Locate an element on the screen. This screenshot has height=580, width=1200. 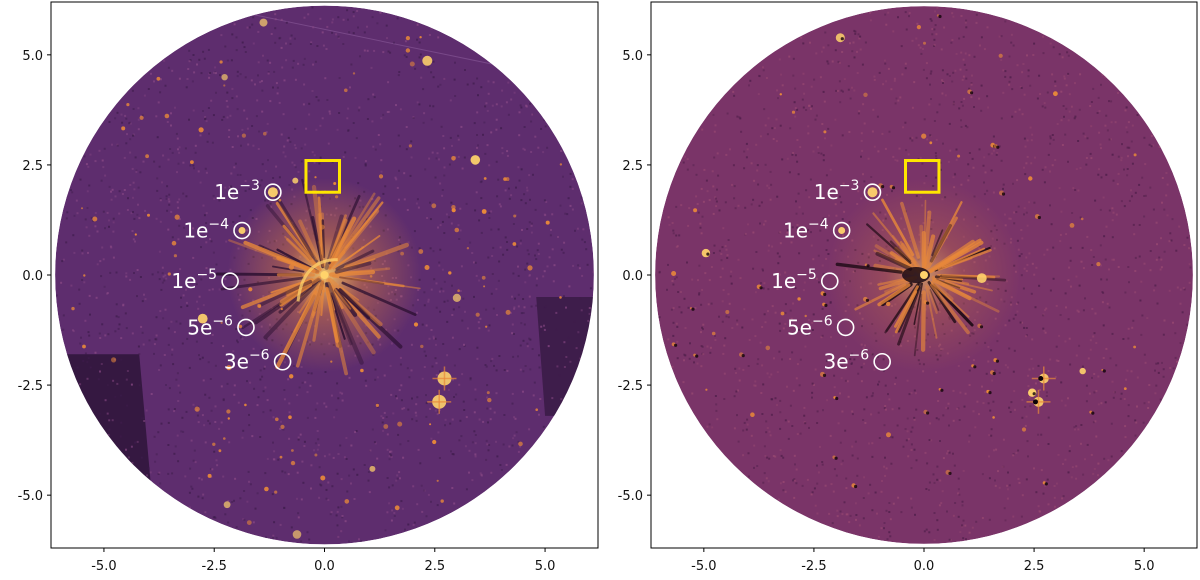
x-tick-label: 5.0 is located at coordinates (1144, 566).